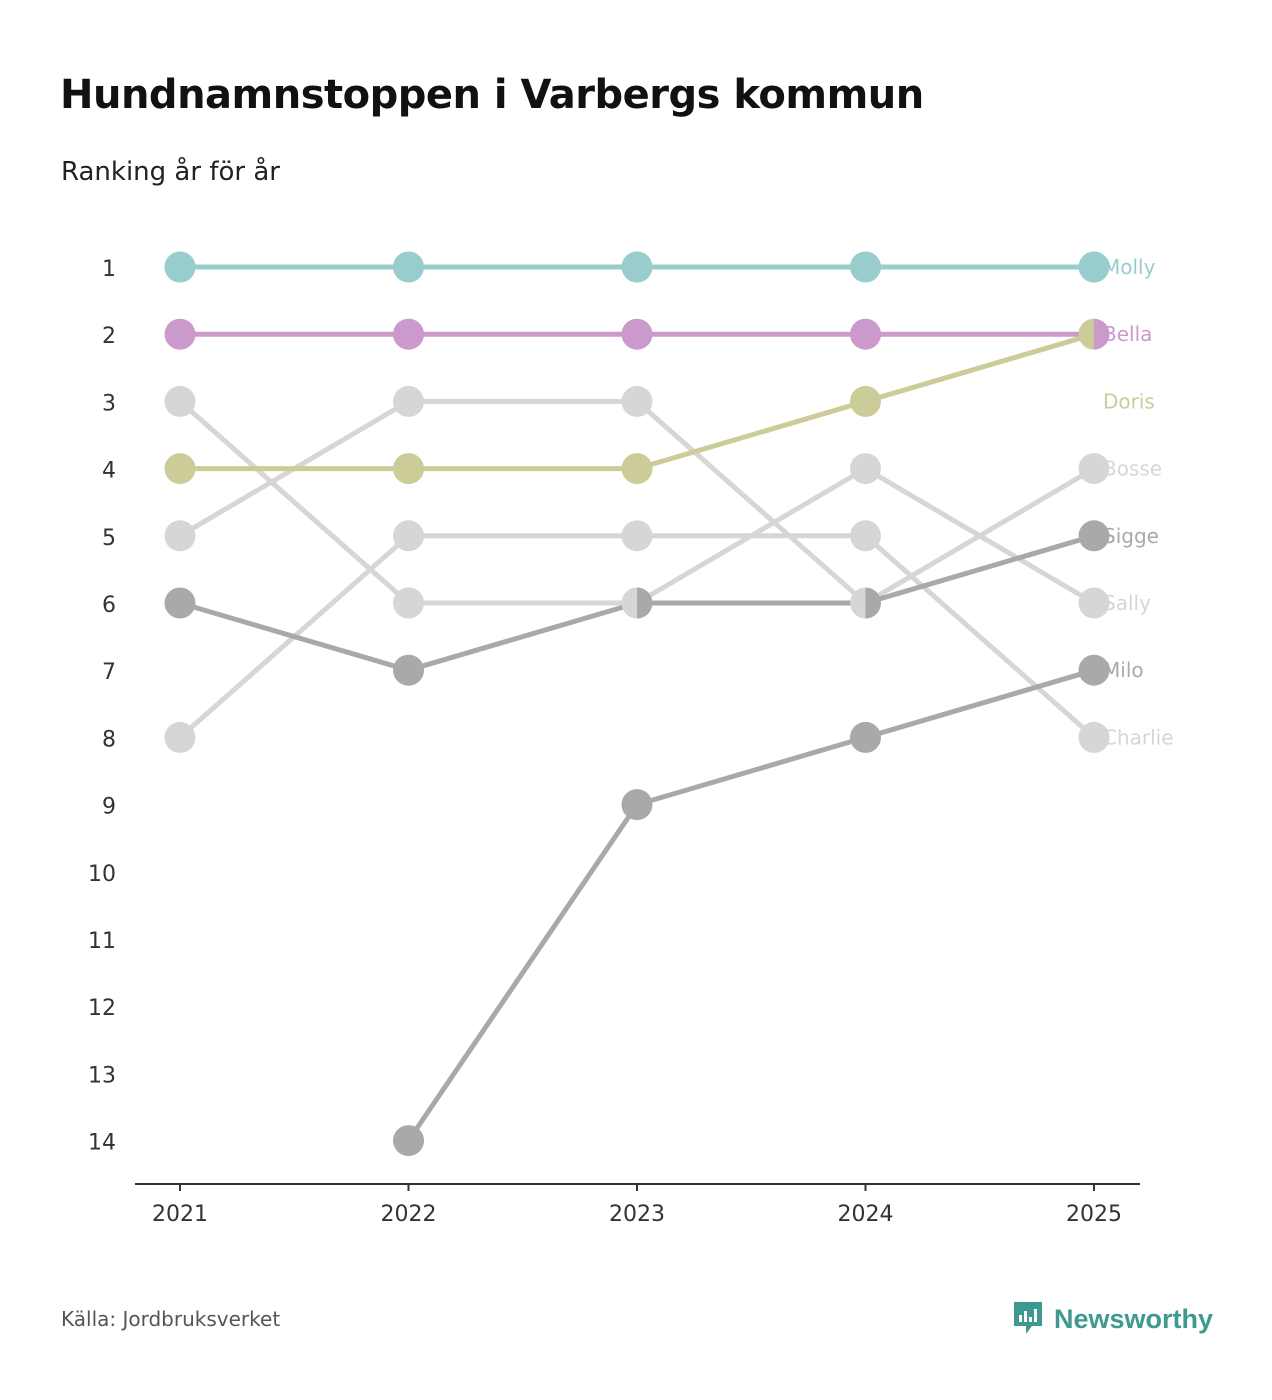 This screenshot has height=1400, width=1272. Describe the element at coordinates (109, 605) in the screenshot. I see `y-tick-label: 6` at that location.